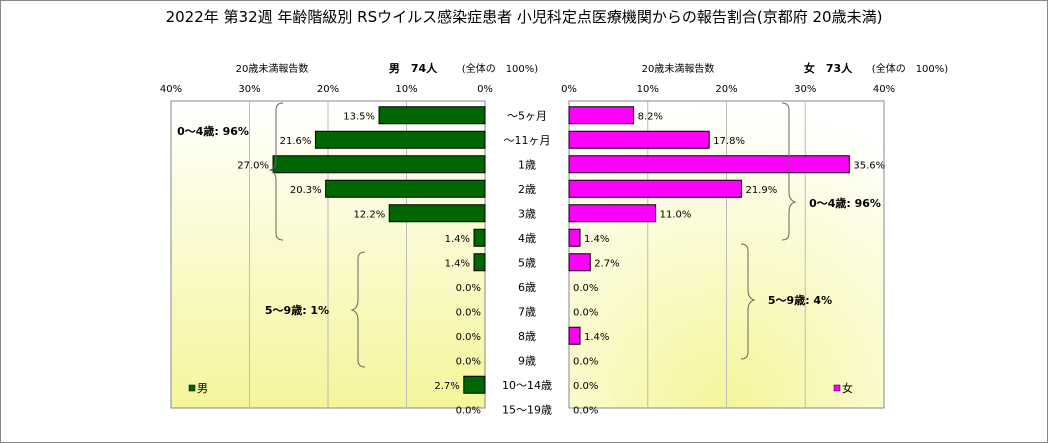 Image resolution: width=1048 pixels, height=443 pixels. I want to click on female-tick-label: 30%, so click(805, 89).